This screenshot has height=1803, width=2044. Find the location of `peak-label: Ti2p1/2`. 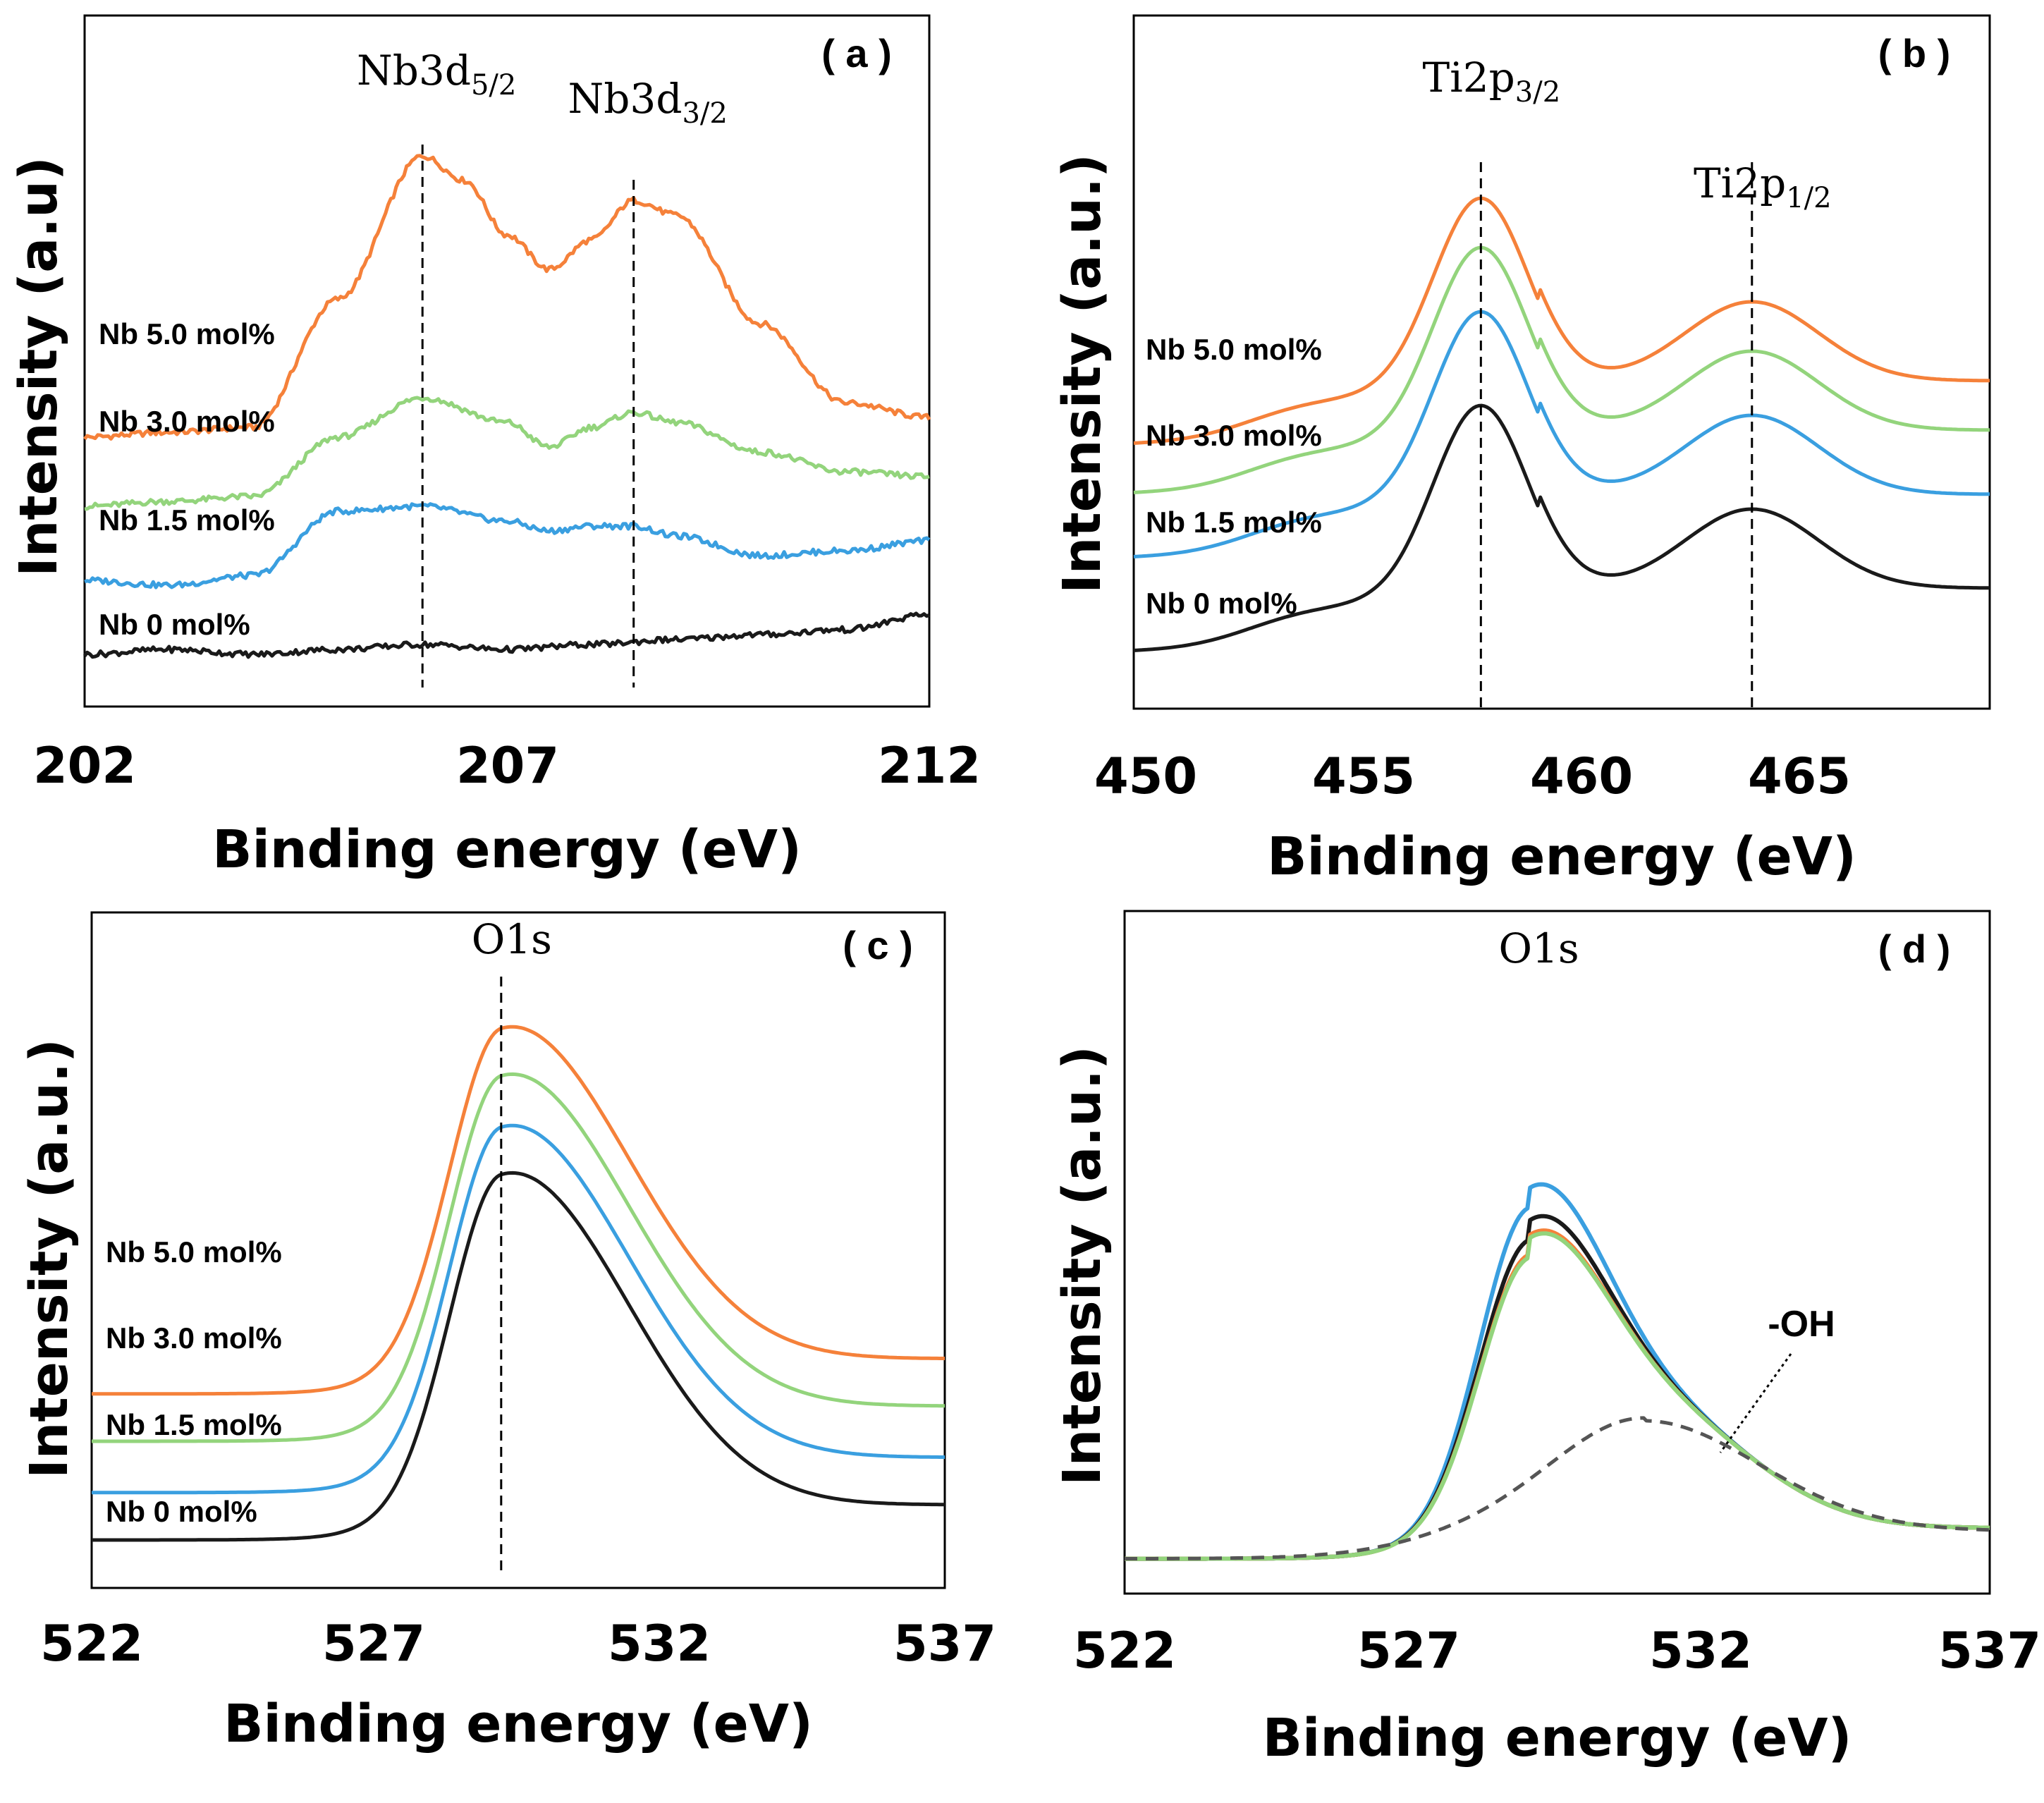

peak-label: Ti2p1/2 is located at coordinates (1763, 186).